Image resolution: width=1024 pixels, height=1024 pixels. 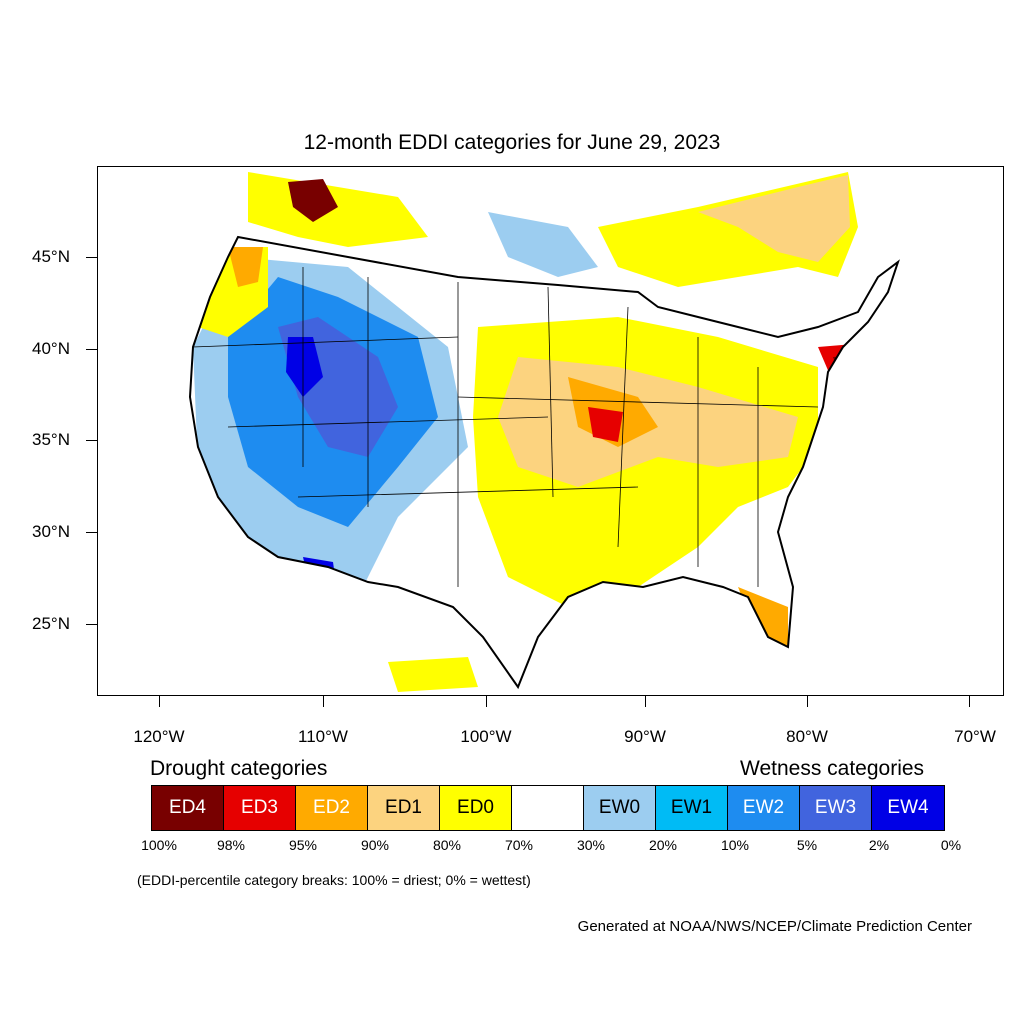 What do you see at coordinates (832, 768) in the screenshot?
I see `wetness-categories-heading: Wetness categories` at bounding box center [832, 768].